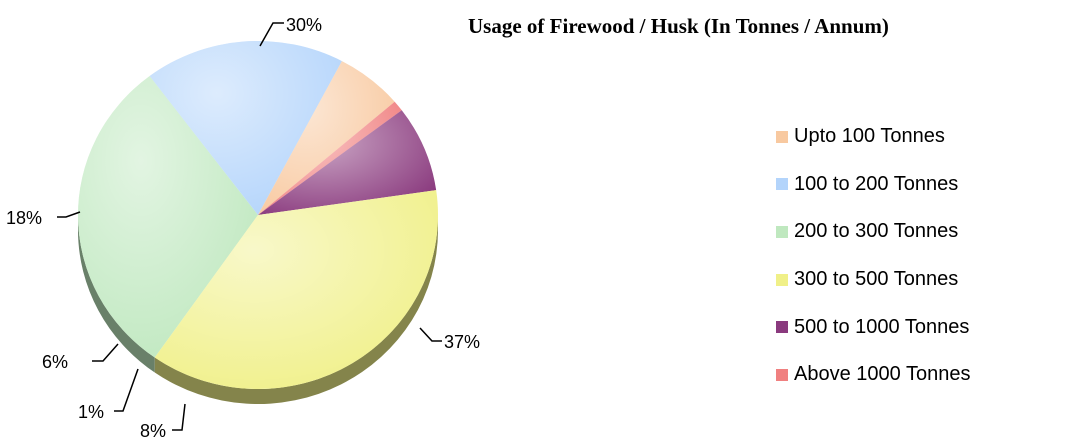 This screenshot has height=439, width=1073. What do you see at coordinates (105, 352) in the screenshot?
I see `leader-line-upto-100-tonnes` at bounding box center [105, 352].